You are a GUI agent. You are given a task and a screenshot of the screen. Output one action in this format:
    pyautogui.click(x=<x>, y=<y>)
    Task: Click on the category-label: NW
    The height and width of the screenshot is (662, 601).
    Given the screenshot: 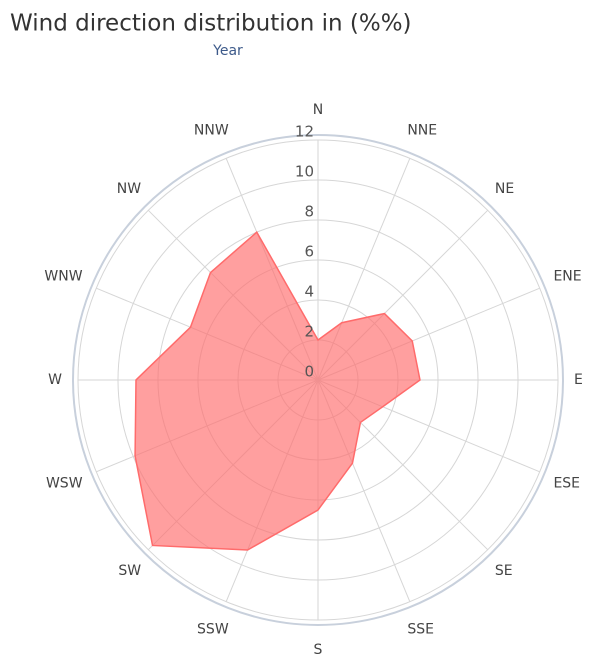 What is the action you would take?
    pyautogui.click(x=129, y=189)
    